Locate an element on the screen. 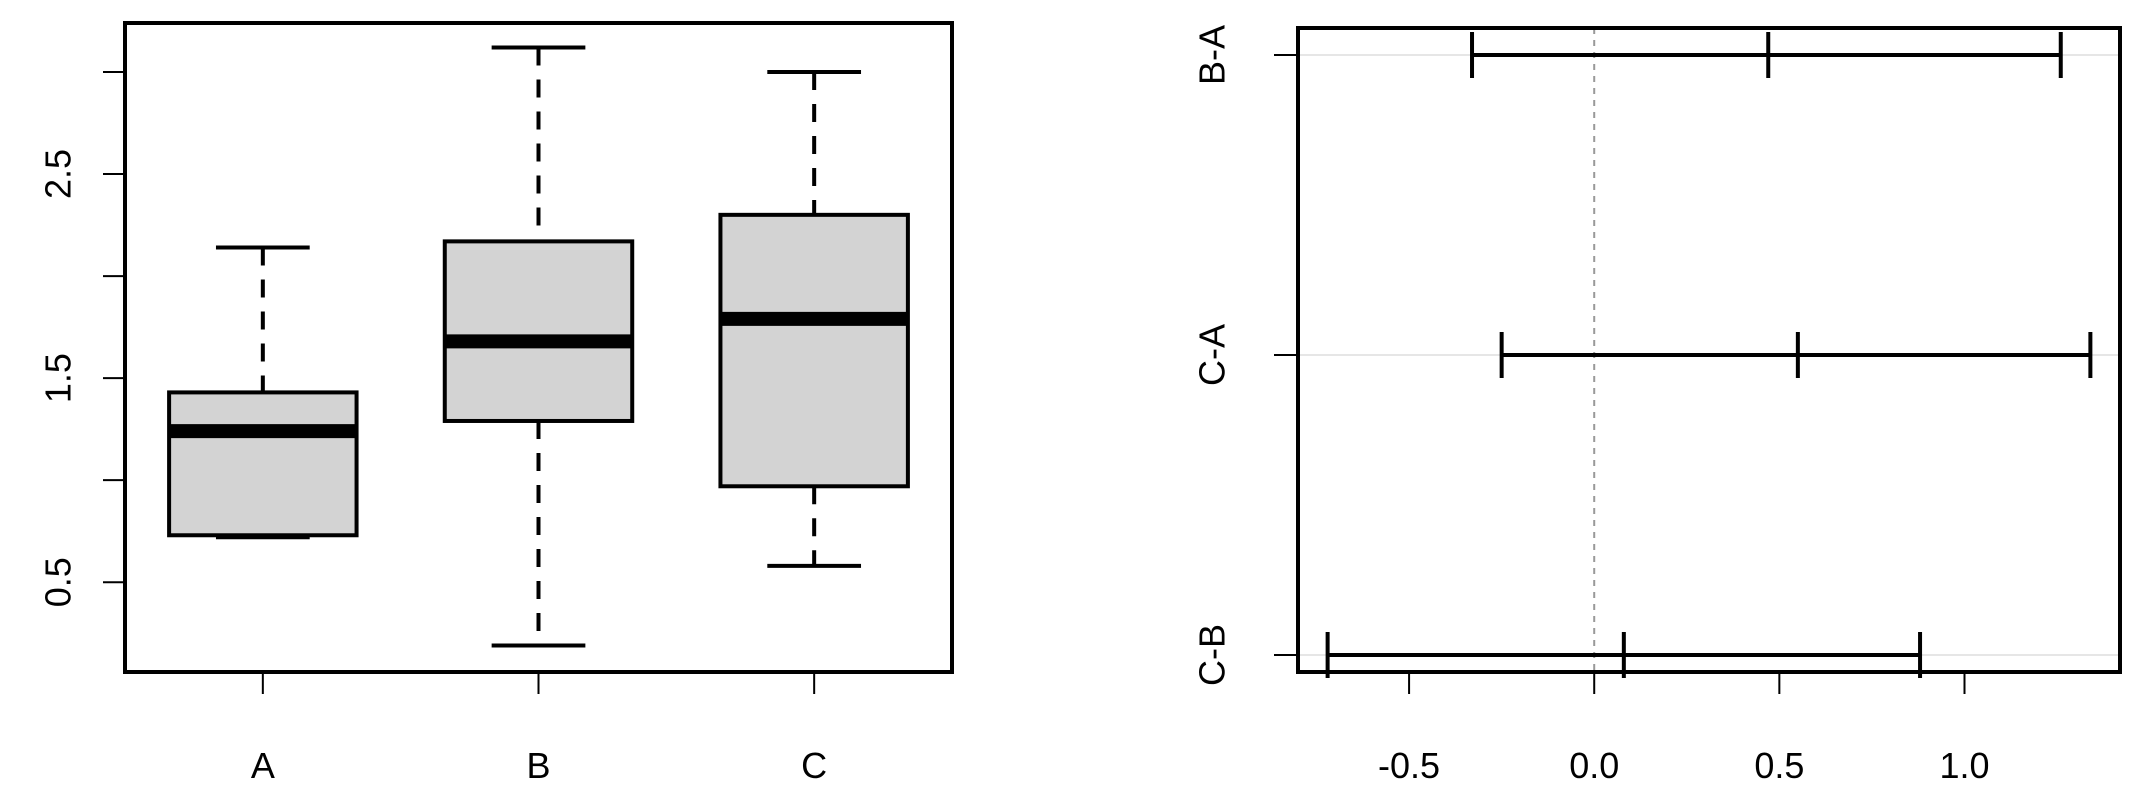  x-tick-label: C is located at coordinates (814, 765).